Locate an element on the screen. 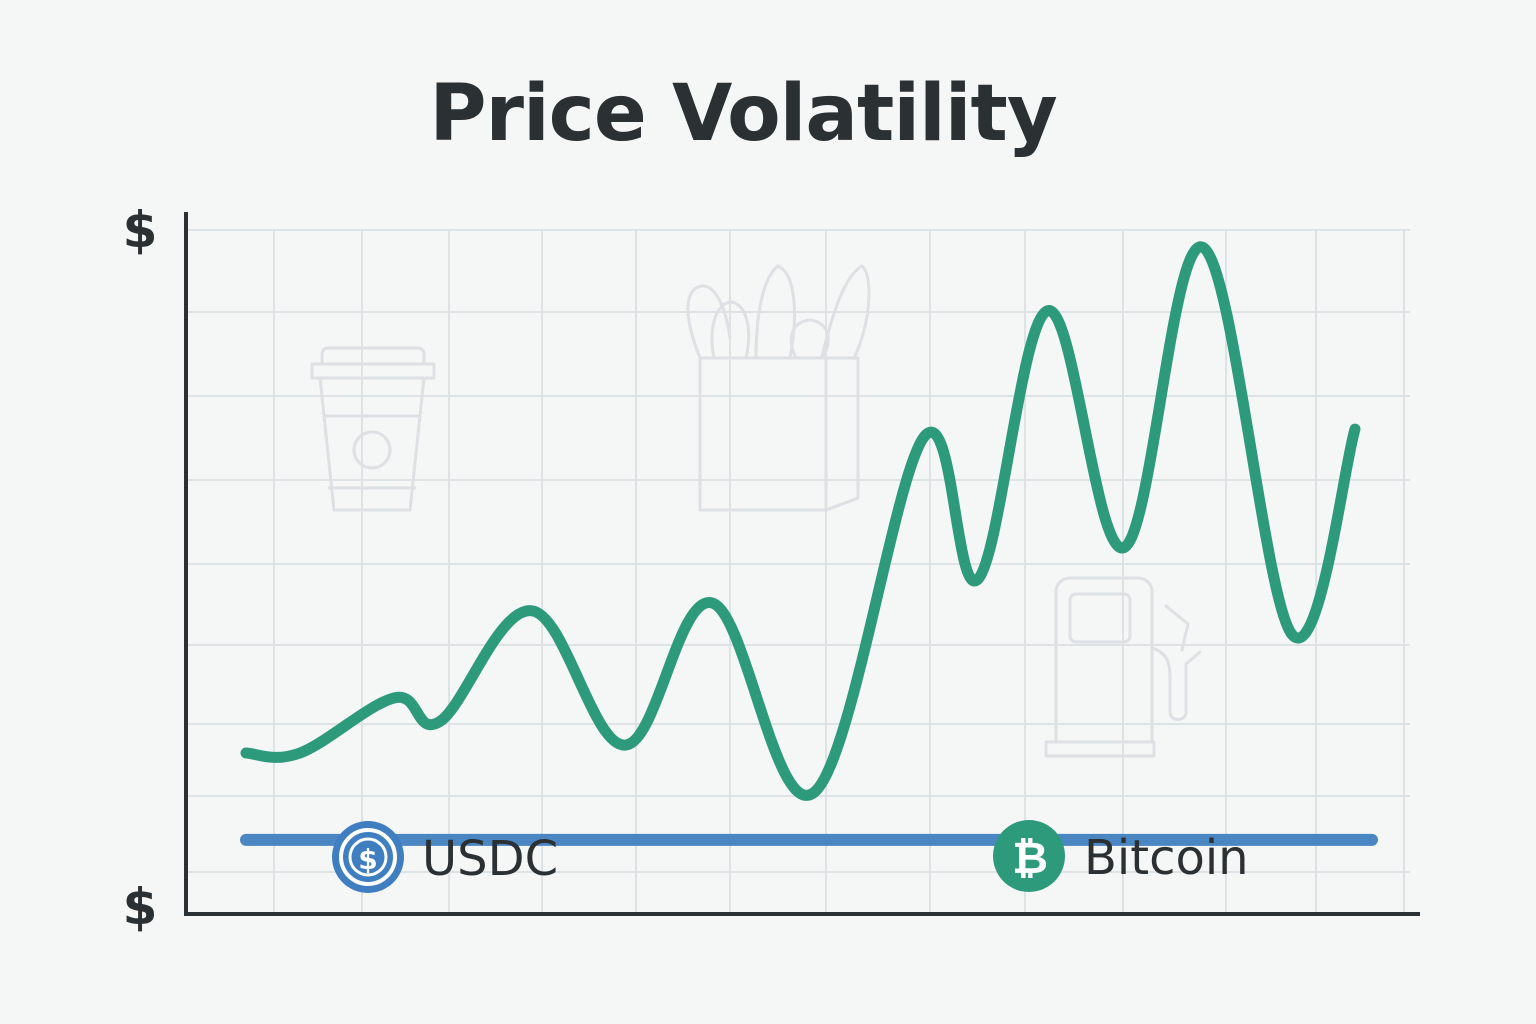  usdc-coin-icon: $ is located at coordinates (368, 857).